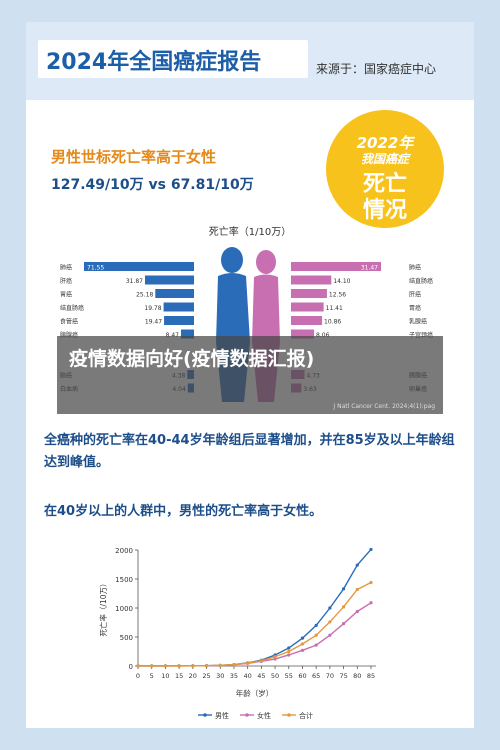  I want to click on series-line-合计, so click(255, 624).